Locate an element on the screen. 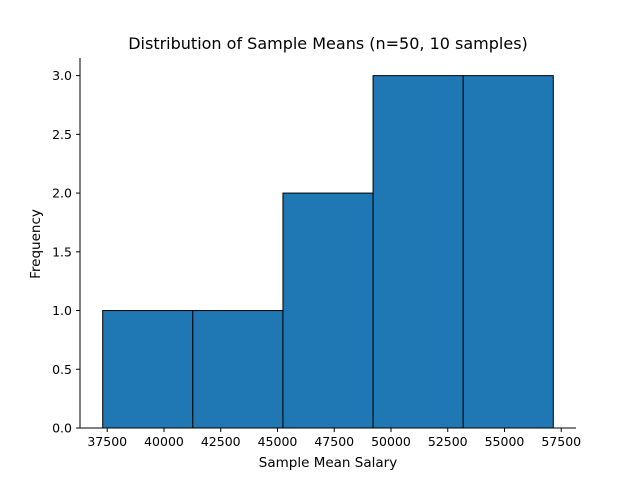 Image resolution: width=640 pixels, height=485 pixels. x-tick-label: 45000 is located at coordinates (278, 441).